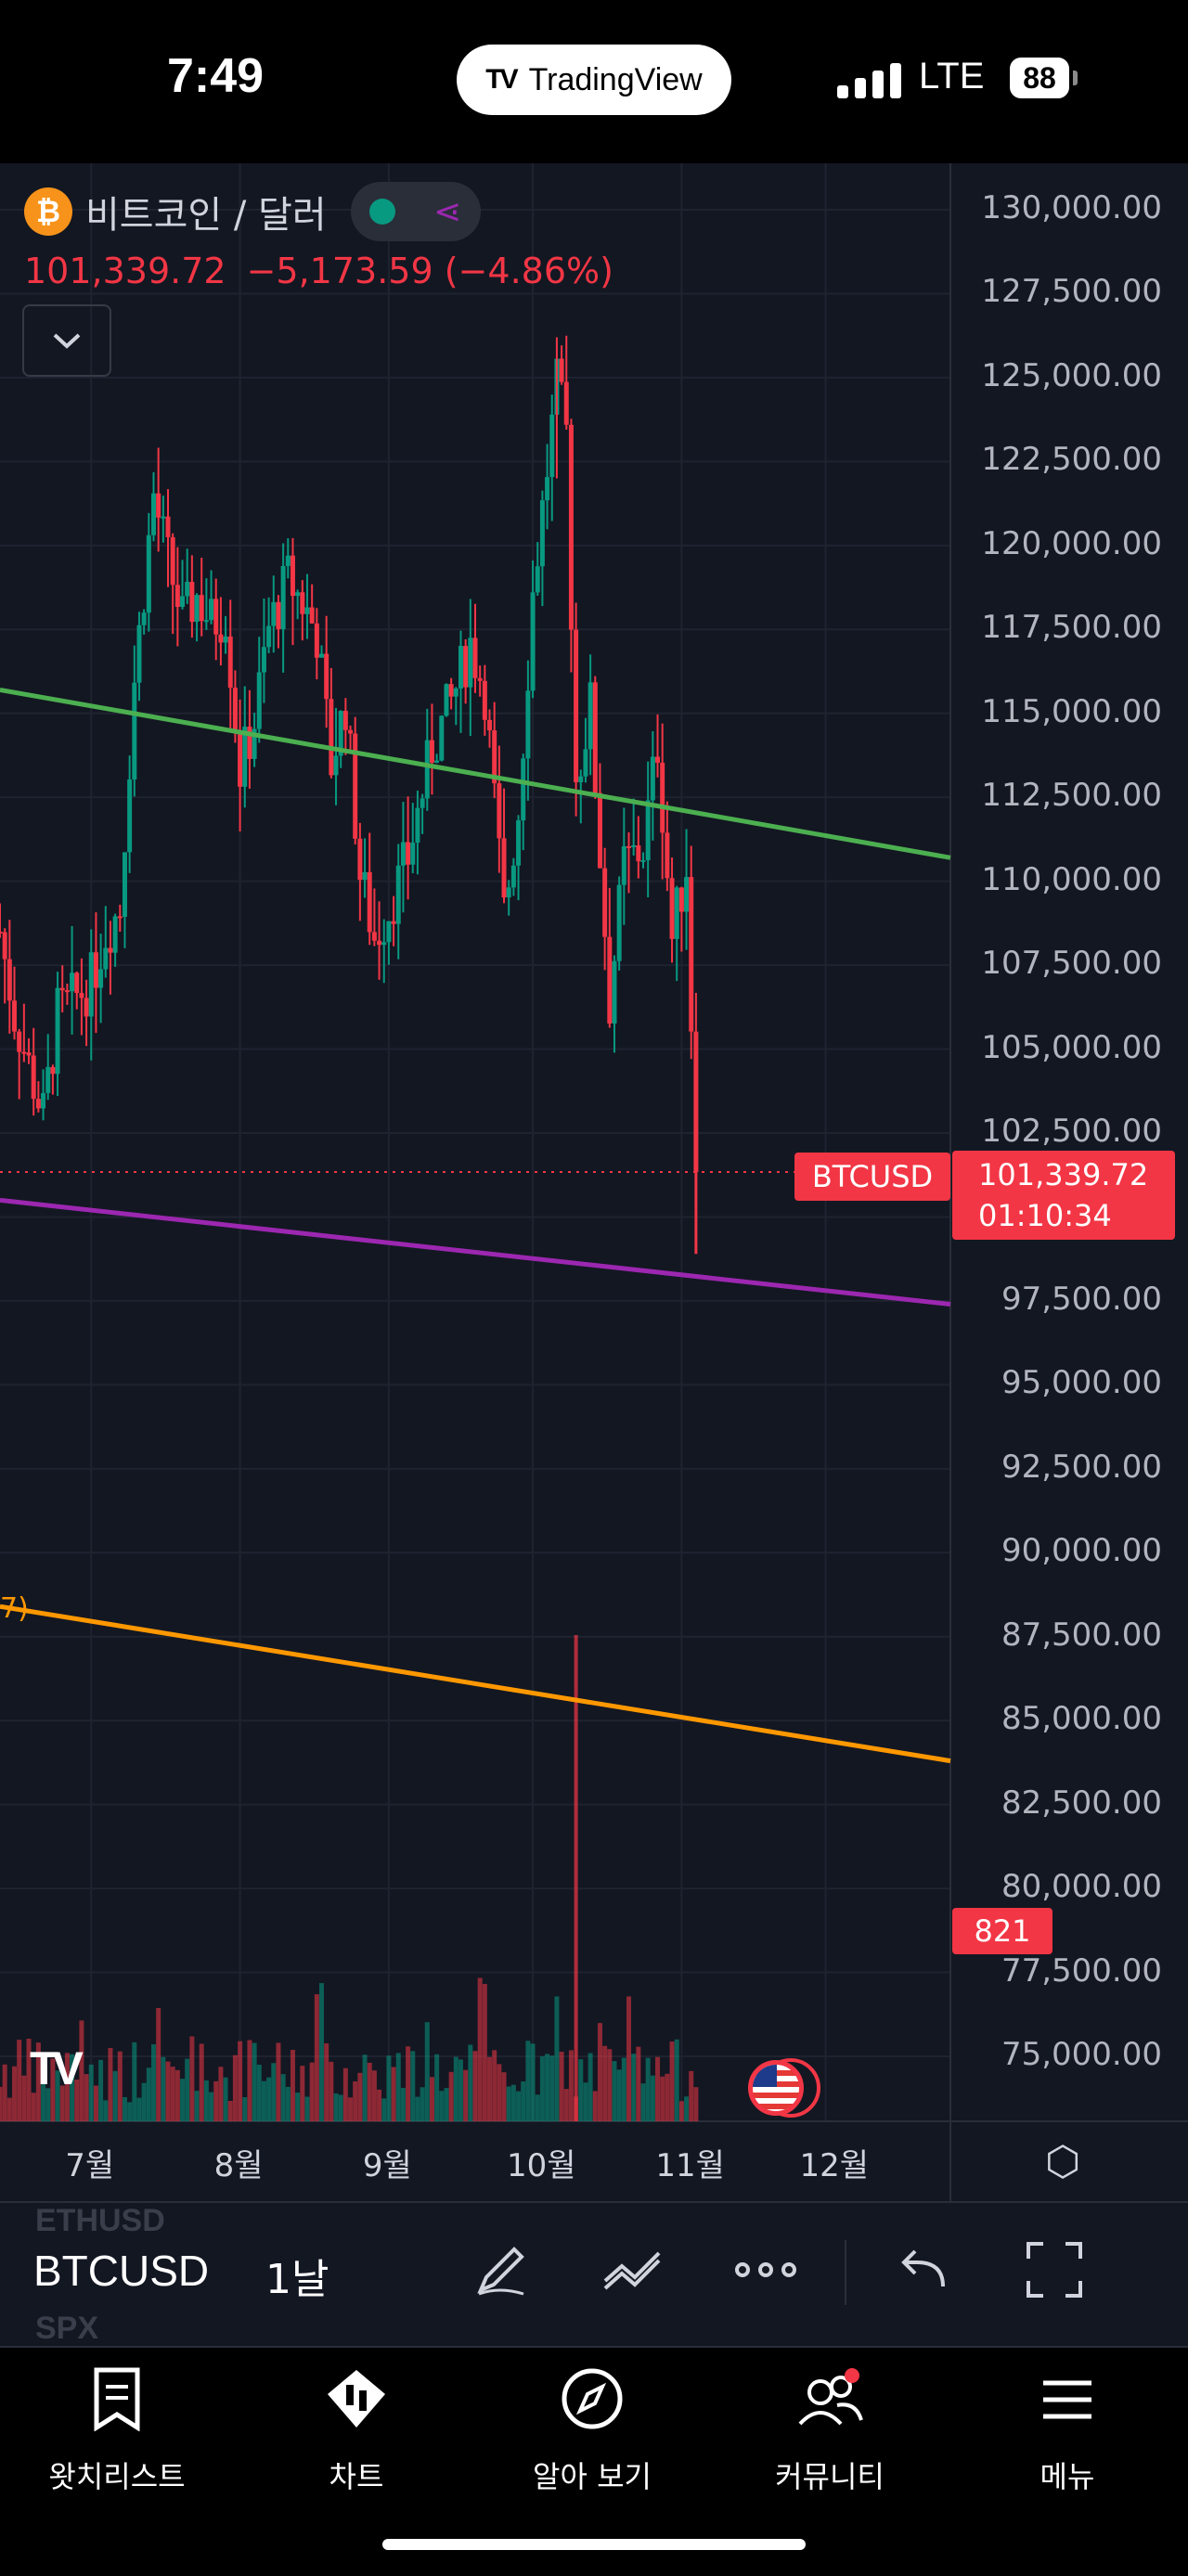 The image size is (1188, 2576). I want to click on legend-actions: ⋖, so click(415, 211).